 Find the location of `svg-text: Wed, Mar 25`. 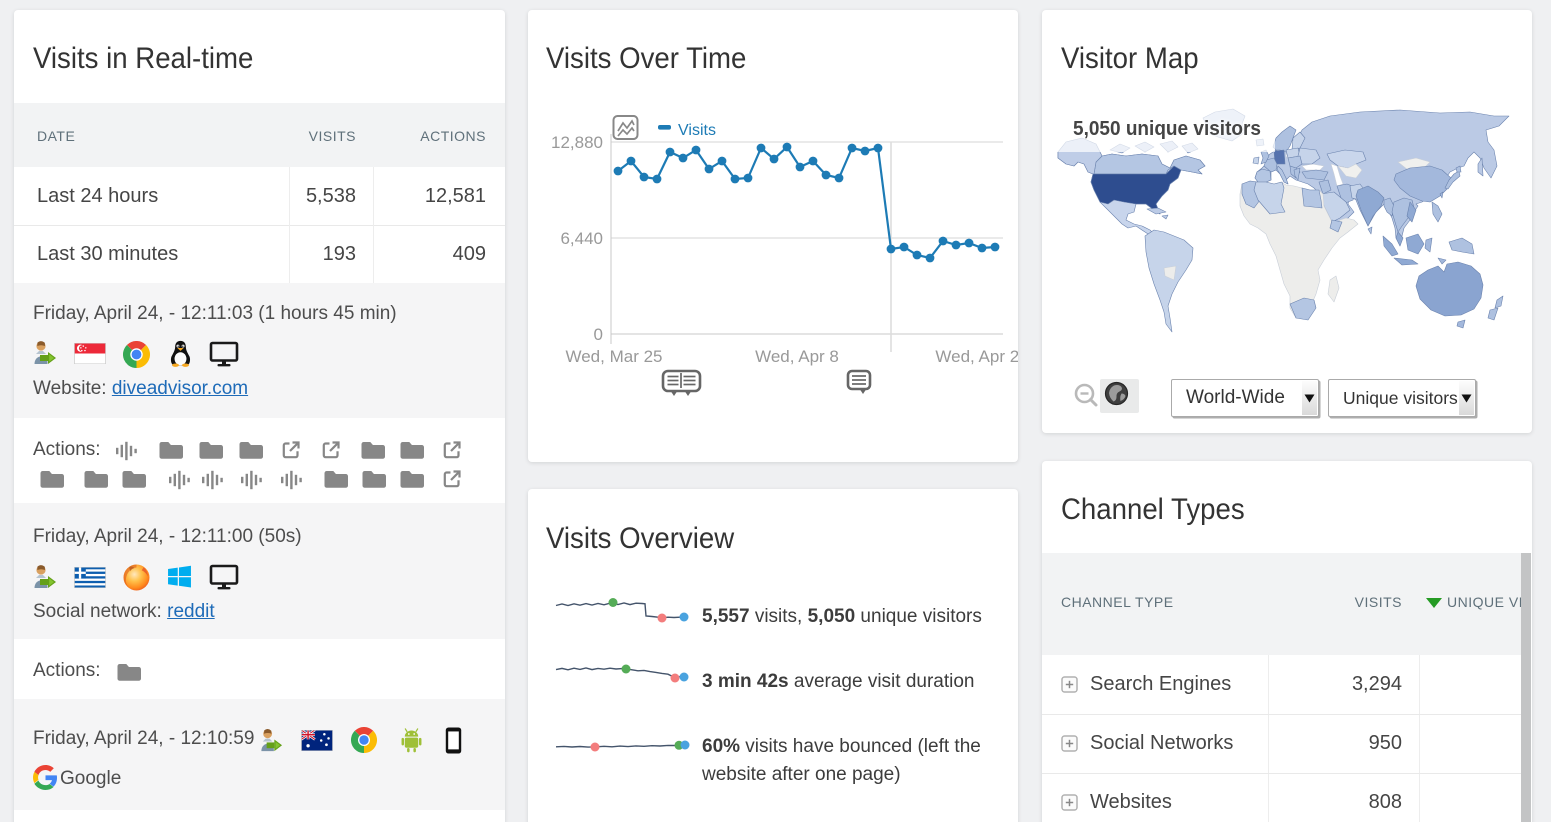

svg-text: Wed, Mar 25 is located at coordinates (613, 356).